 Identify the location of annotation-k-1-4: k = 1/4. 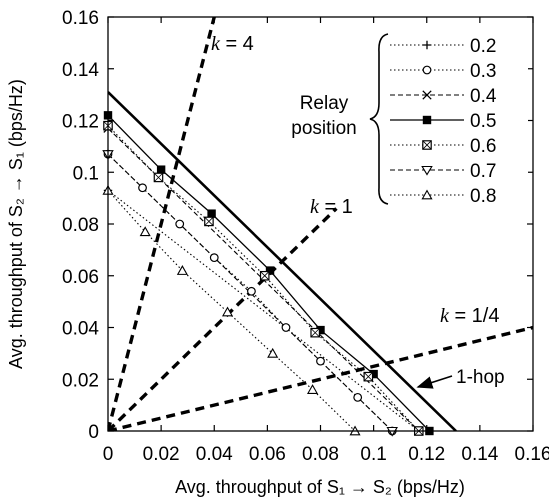
(470, 316).